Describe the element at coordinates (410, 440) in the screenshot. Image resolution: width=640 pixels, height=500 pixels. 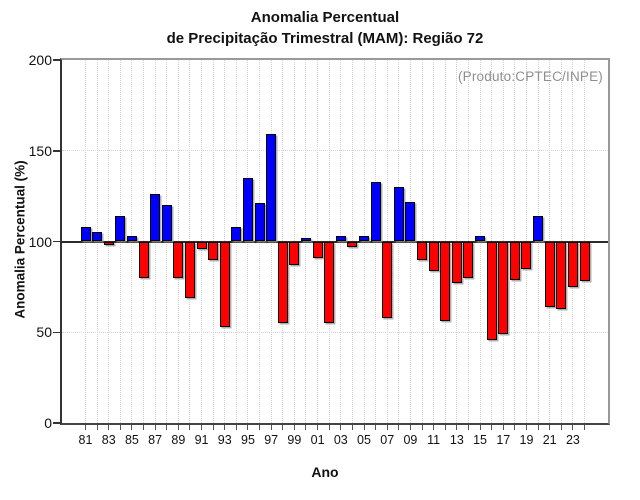
I see `x-tick-label: 09` at that location.